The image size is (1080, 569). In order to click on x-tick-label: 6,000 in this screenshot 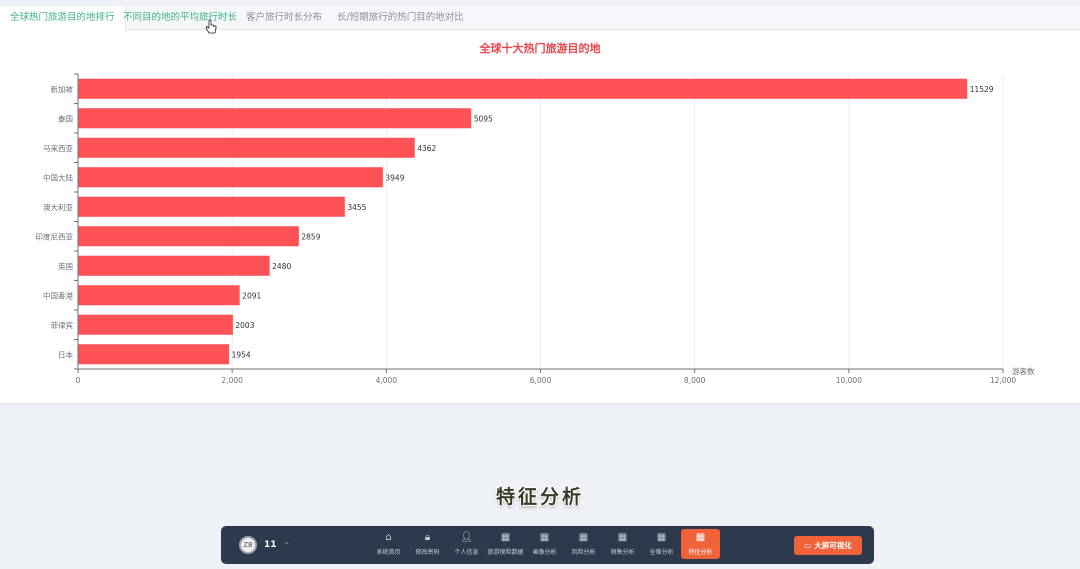, I will do `click(541, 380)`.